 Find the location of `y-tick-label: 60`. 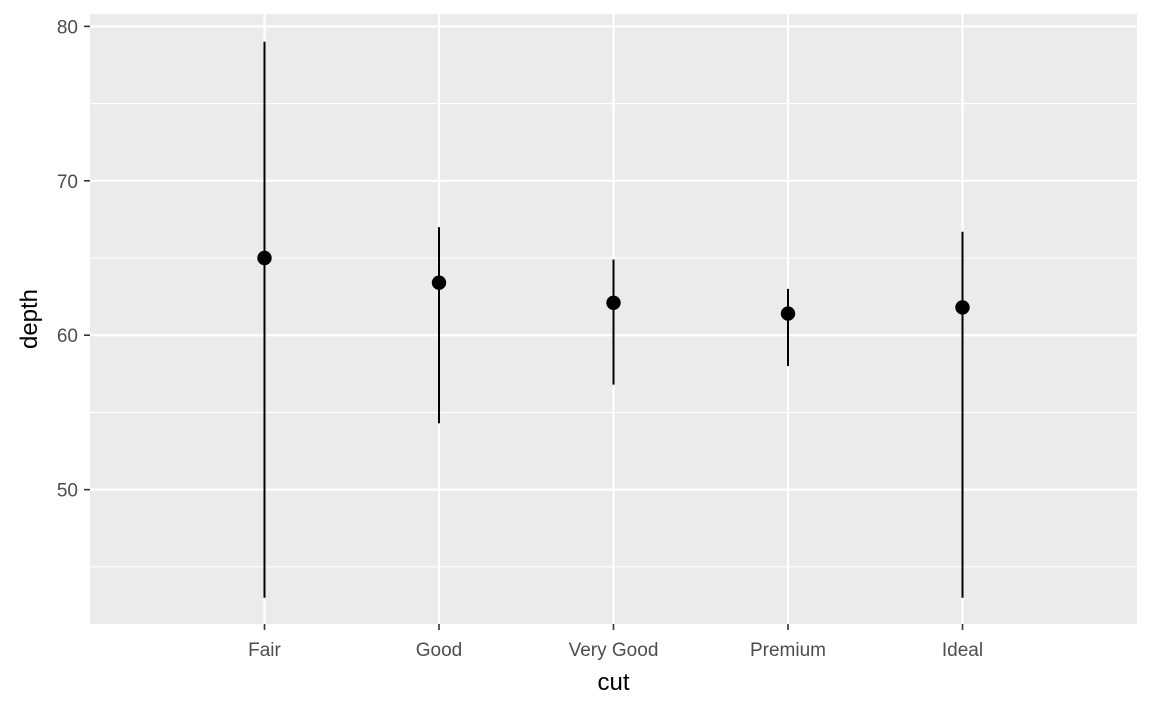

y-tick-label: 60 is located at coordinates (67, 336).